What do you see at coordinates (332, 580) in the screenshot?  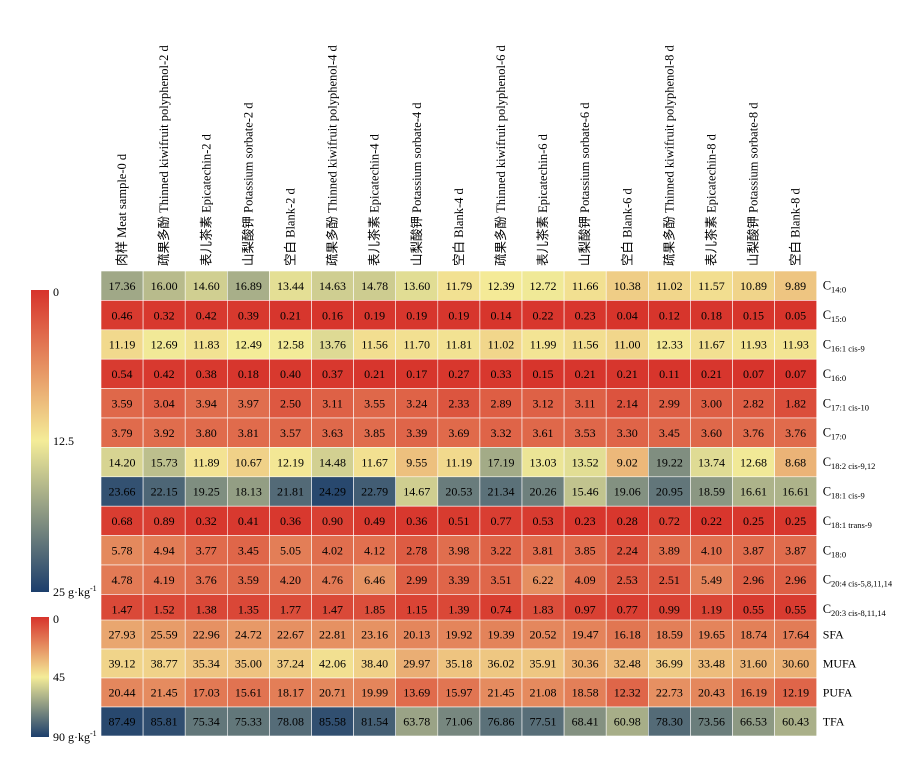 I see `cell-value: 4.76` at bounding box center [332, 580].